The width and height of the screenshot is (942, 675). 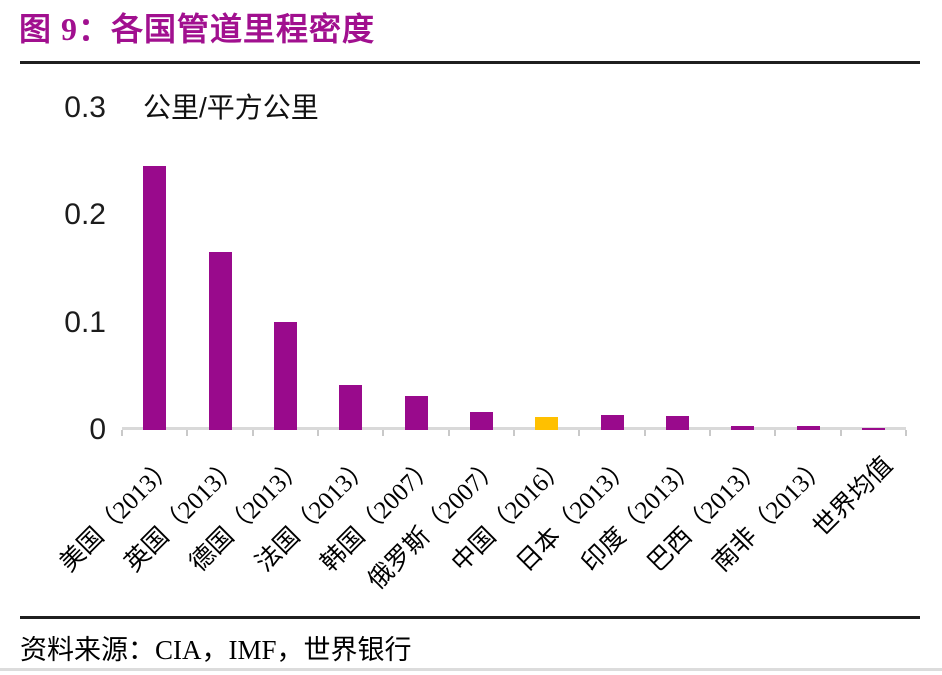 What do you see at coordinates (470, 617) in the screenshot?
I see `footer-rule` at bounding box center [470, 617].